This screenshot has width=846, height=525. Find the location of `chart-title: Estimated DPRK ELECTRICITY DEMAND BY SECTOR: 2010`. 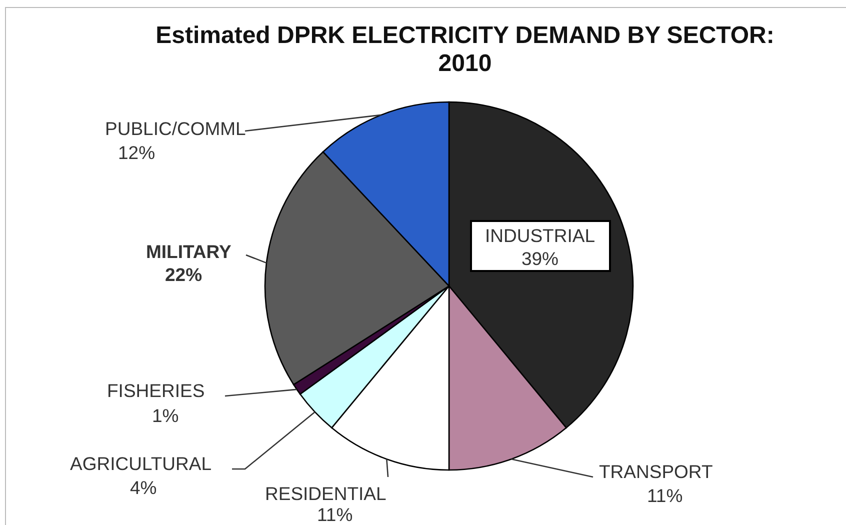

chart-title: Estimated DPRK ELECTRICITY DEMAND BY SECTOR: 2010 is located at coordinates (465, 50).